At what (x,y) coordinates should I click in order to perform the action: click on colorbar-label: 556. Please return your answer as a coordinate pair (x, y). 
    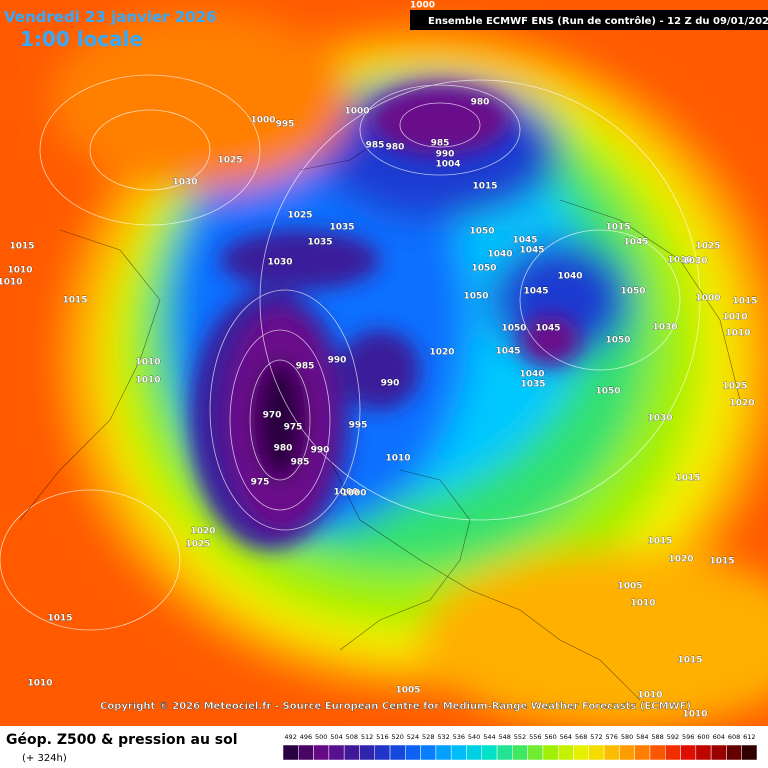
    Looking at the image, I should click on (535, 737).